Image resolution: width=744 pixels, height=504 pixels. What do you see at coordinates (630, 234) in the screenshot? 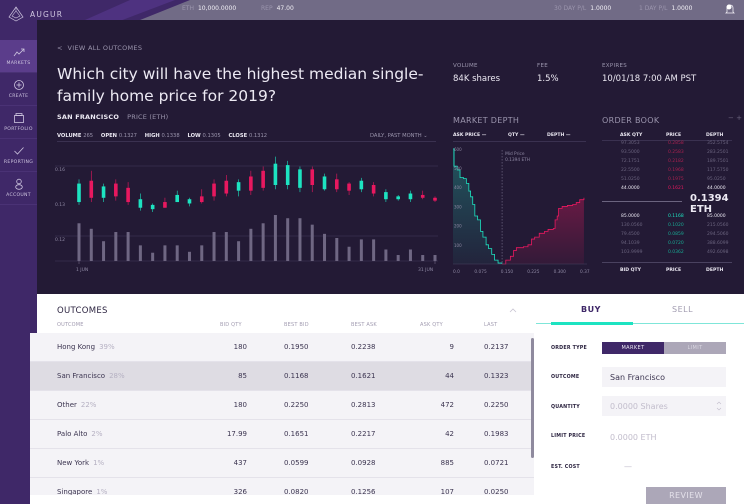
I see `ob-qty: 79.4500` at bounding box center [630, 234].